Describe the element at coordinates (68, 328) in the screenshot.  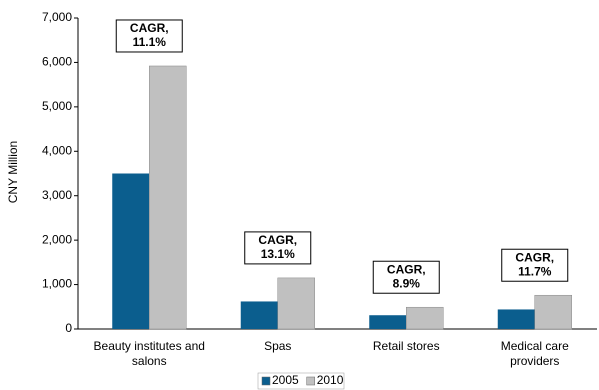
I see `y-tick-label: 0` at that location.